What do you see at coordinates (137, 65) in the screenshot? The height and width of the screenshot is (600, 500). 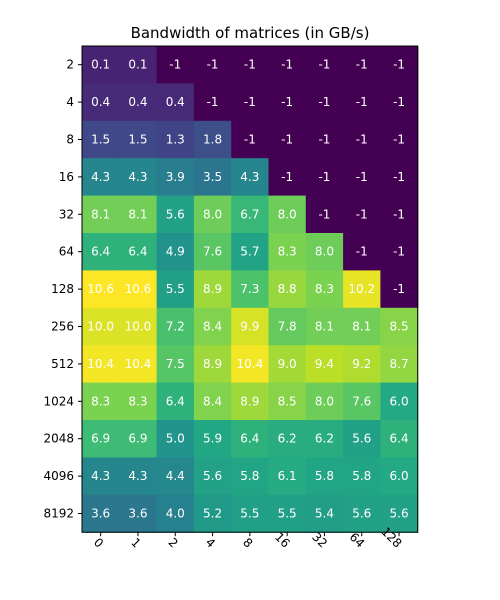 I see `cell-value-label: 0.1` at bounding box center [137, 65].